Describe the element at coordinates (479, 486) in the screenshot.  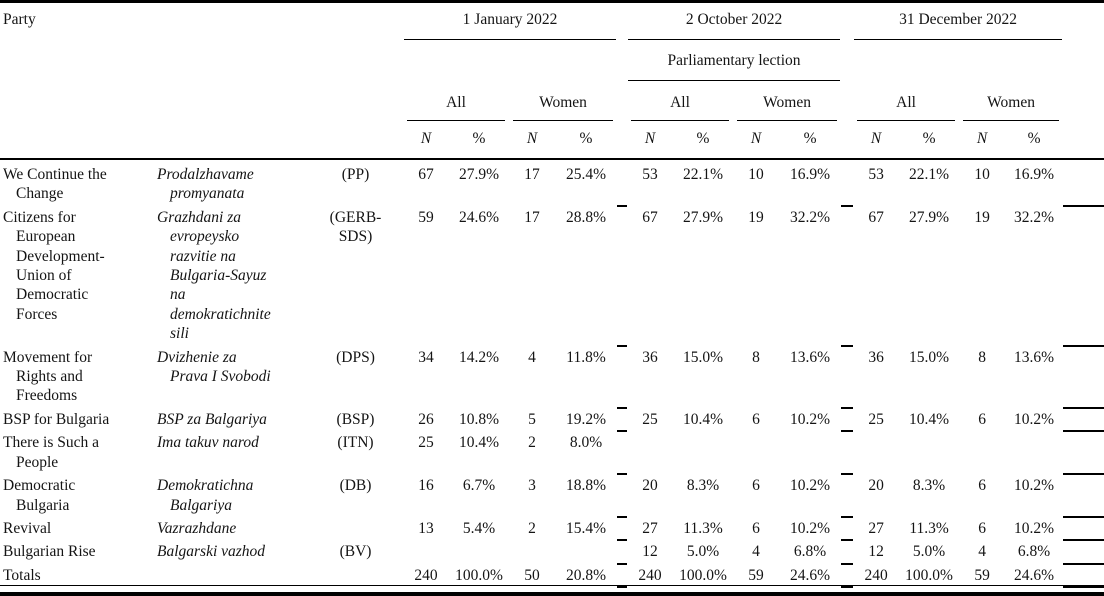
I see `cell-value: 6.7%` at that location.